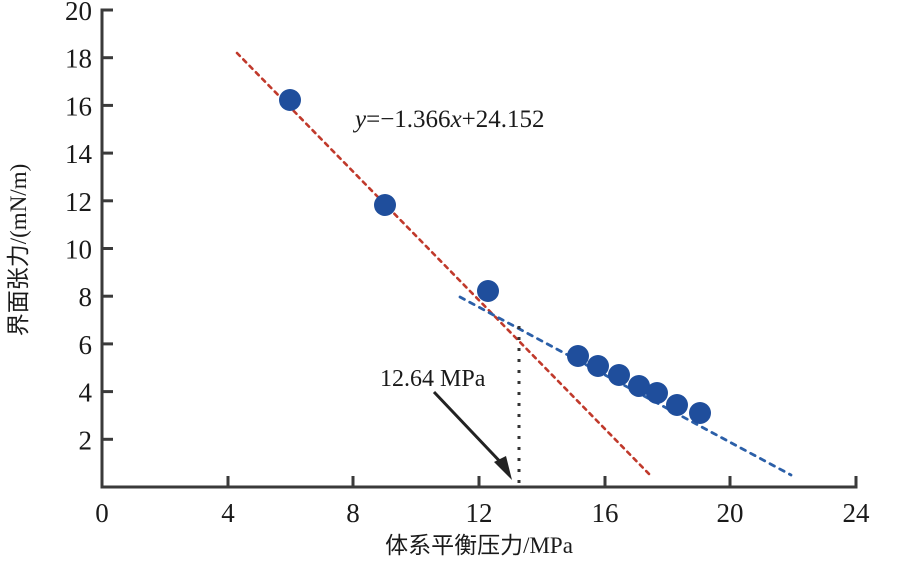 The height and width of the screenshot is (561, 923). What do you see at coordinates (78, 202) in the screenshot?
I see `y-tick-label-12: 12` at bounding box center [78, 202].